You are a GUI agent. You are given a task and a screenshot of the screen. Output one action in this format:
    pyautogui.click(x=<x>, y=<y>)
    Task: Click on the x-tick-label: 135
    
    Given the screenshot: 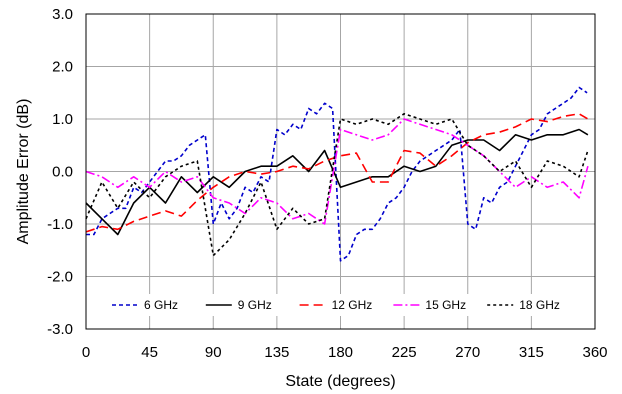 What is the action you would take?
    pyautogui.click(x=276, y=352)
    